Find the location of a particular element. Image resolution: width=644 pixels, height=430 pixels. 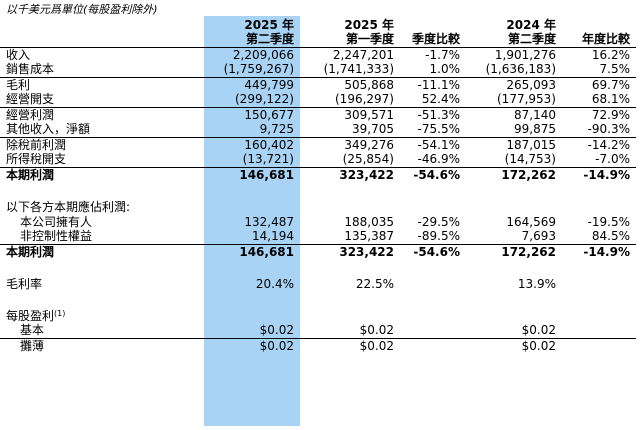

cell-2025-q2: 9,725 is located at coordinates (276, 129).